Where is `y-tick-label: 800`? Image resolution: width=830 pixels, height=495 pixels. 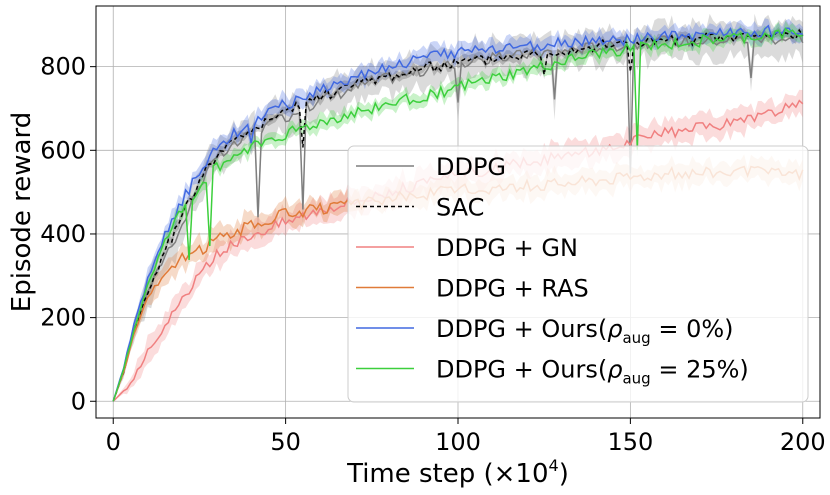
y-tick-label: 800 is located at coordinates (63, 67).